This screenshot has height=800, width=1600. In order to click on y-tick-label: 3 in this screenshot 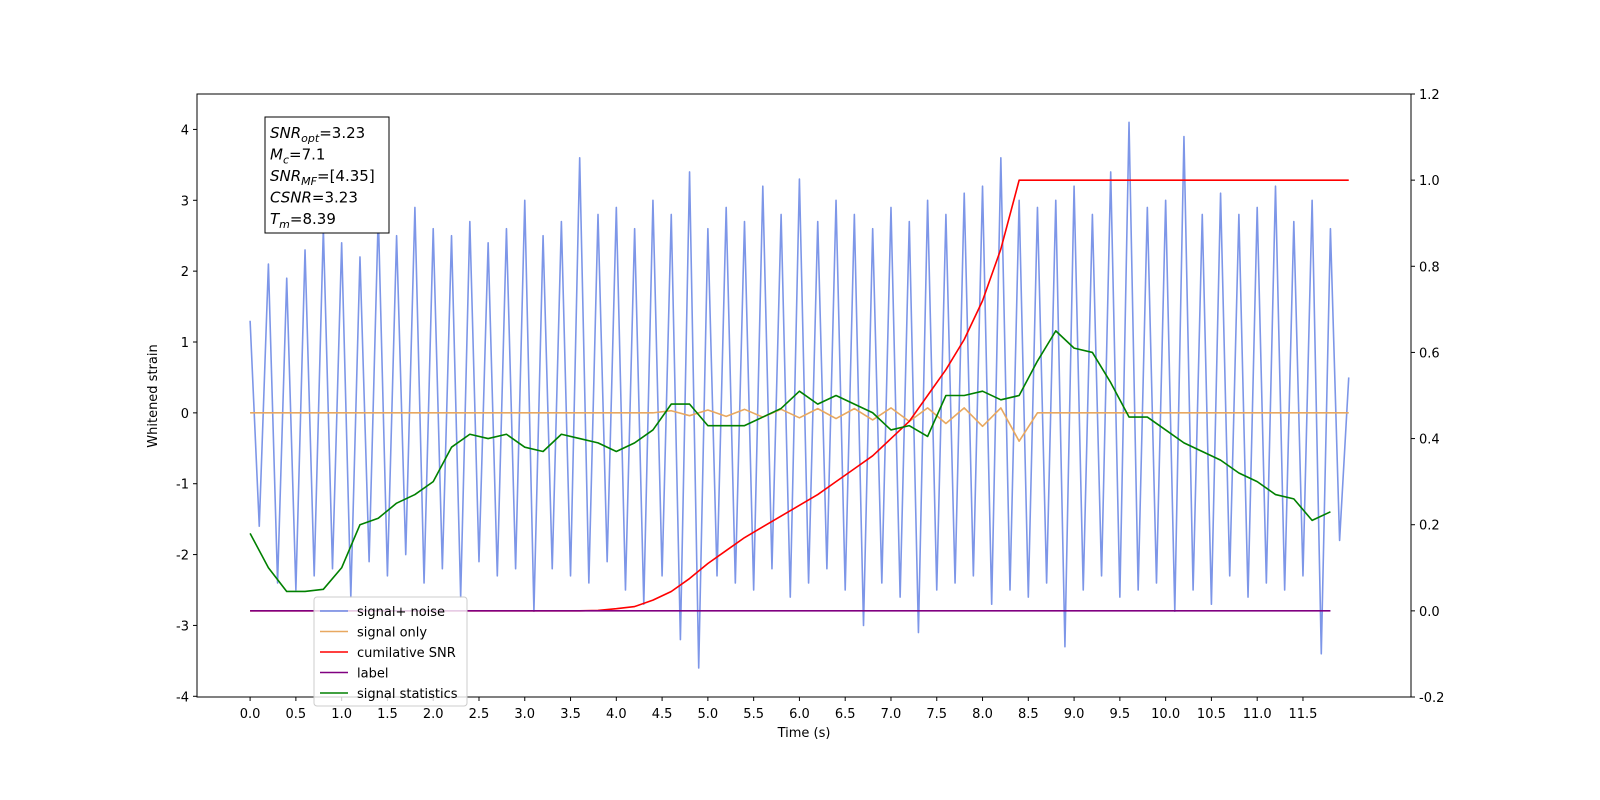, I will do `click(185, 201)`.